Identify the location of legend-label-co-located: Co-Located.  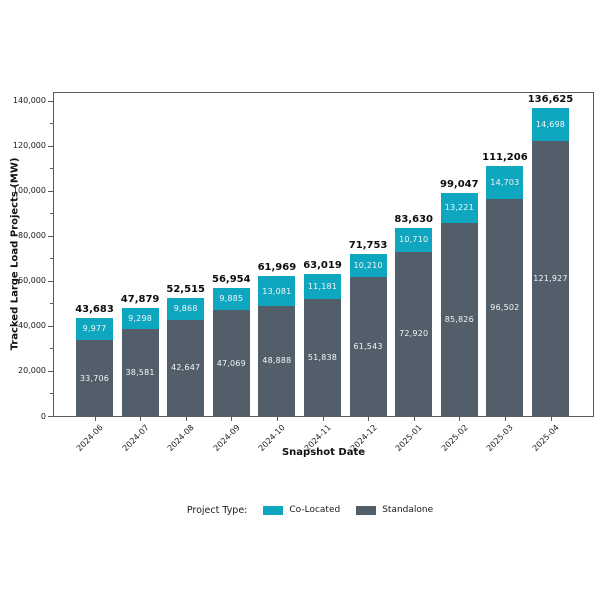
(315, 510).